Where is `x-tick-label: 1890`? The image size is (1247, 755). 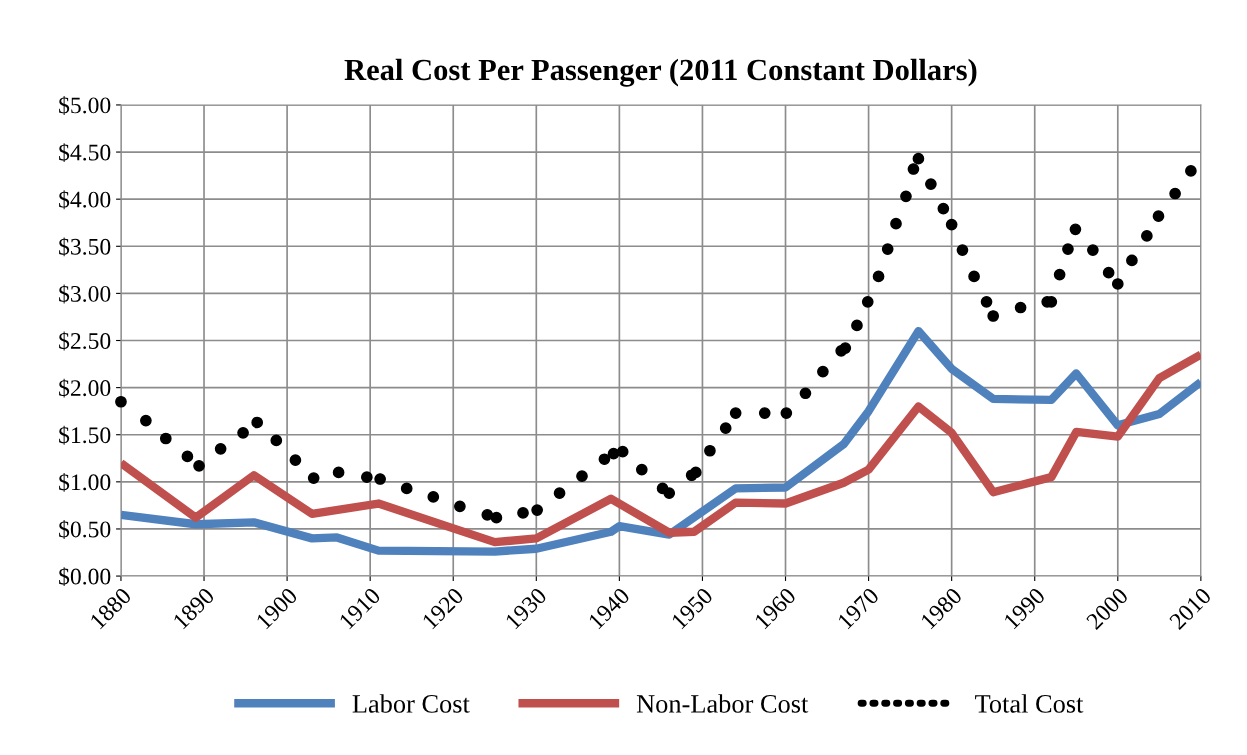
x-tick-label: 1890 is located at coordinates (194, 608).